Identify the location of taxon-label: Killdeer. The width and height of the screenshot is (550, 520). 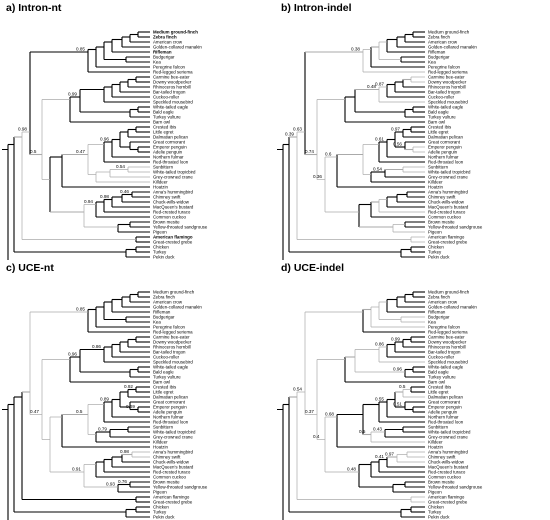
(435, 442).